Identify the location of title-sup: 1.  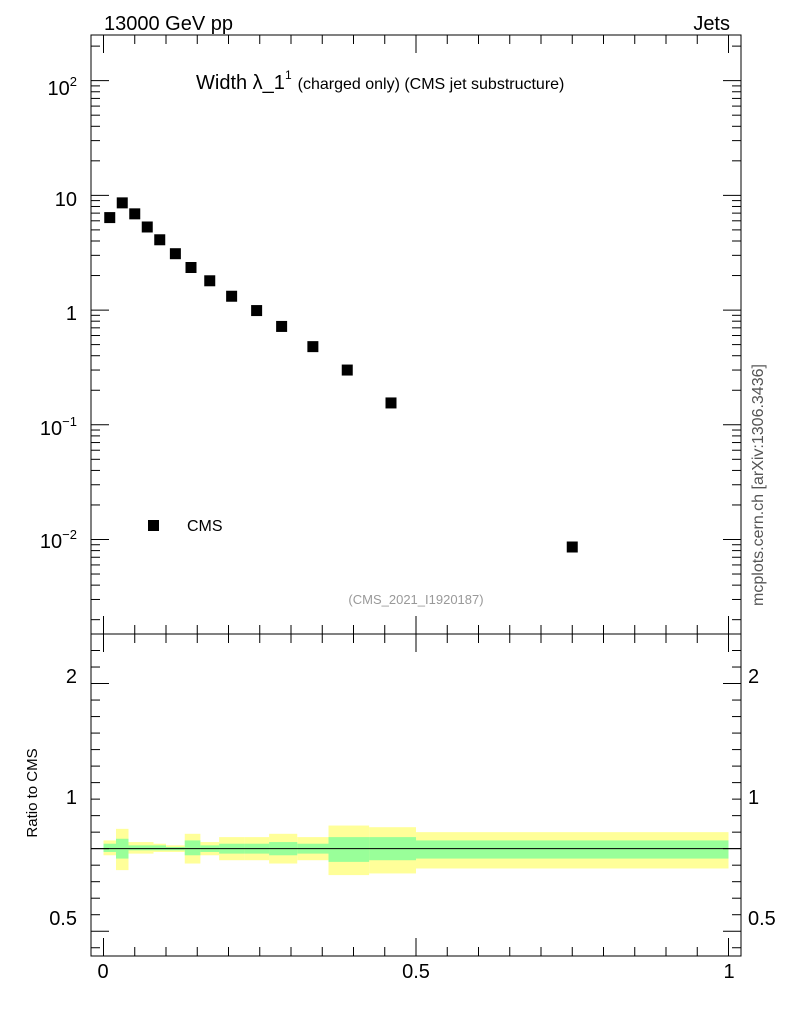
(288, 75).